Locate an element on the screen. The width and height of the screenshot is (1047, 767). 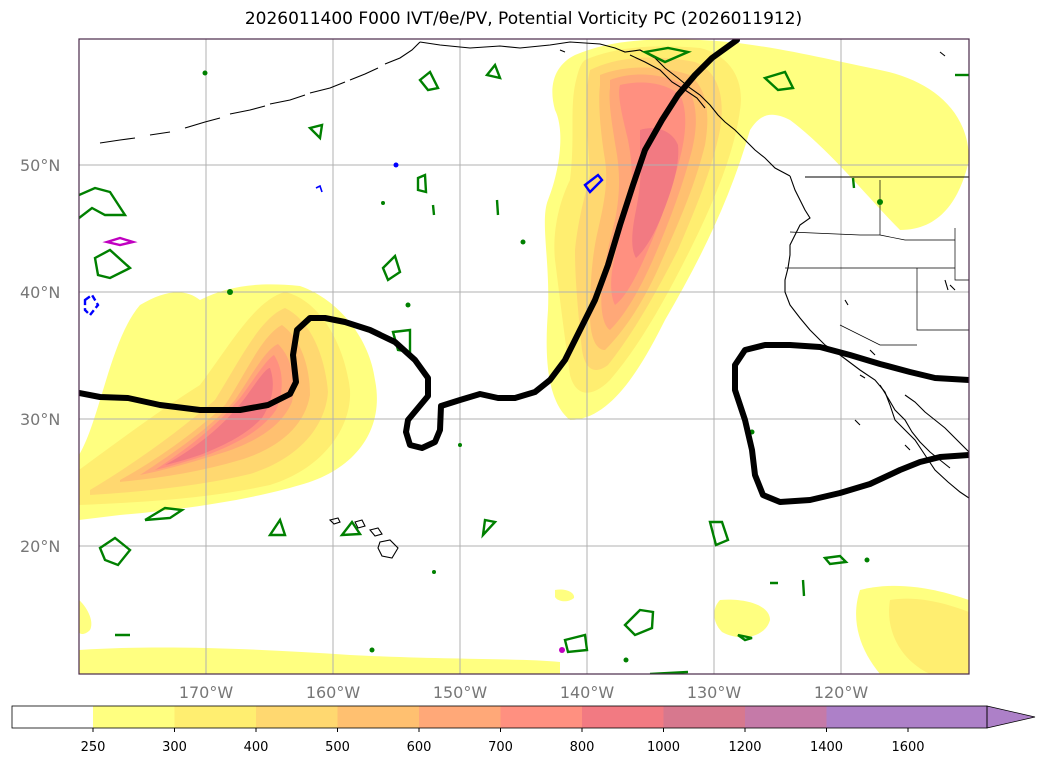
aleutian-coastline is located at coordinates (260, 92).